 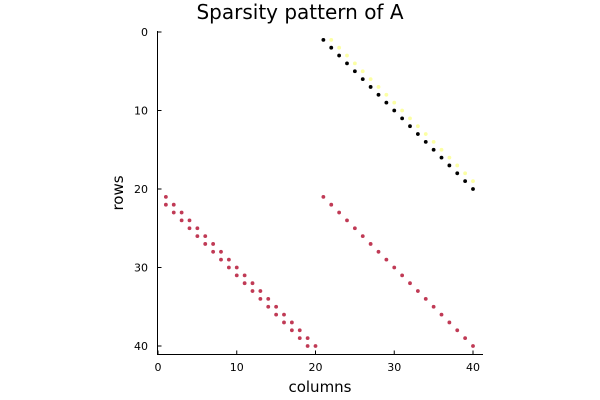 I want to click on x-tick-label: 30, so click(x=394, y=367).